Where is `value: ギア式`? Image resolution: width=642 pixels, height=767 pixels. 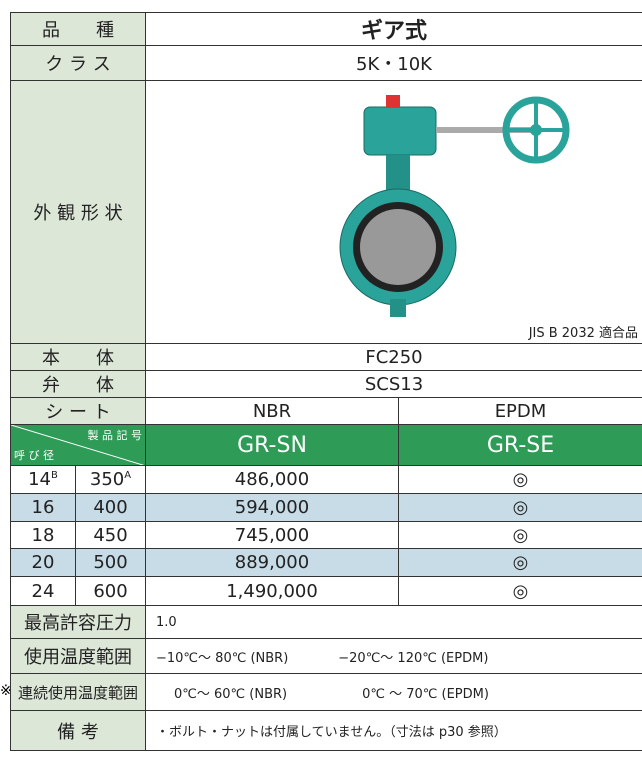
value: ギア式 is located at coordinates (393, 29).